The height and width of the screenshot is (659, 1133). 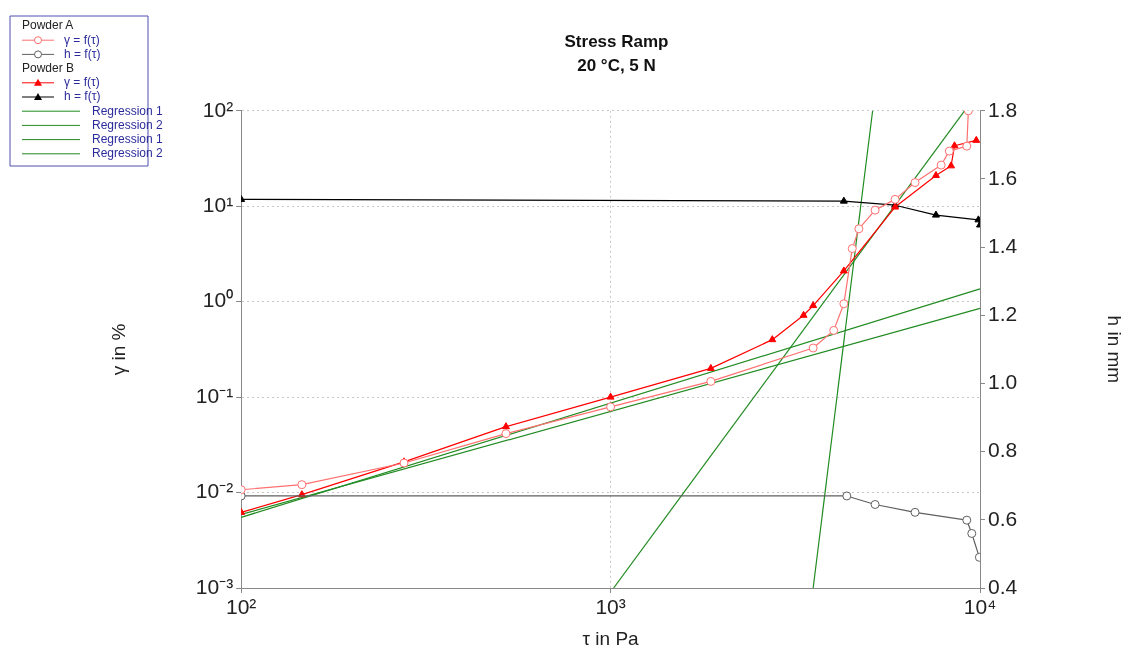 I want to click on y-tick-label: 10¹, so click(x=218, y=205).